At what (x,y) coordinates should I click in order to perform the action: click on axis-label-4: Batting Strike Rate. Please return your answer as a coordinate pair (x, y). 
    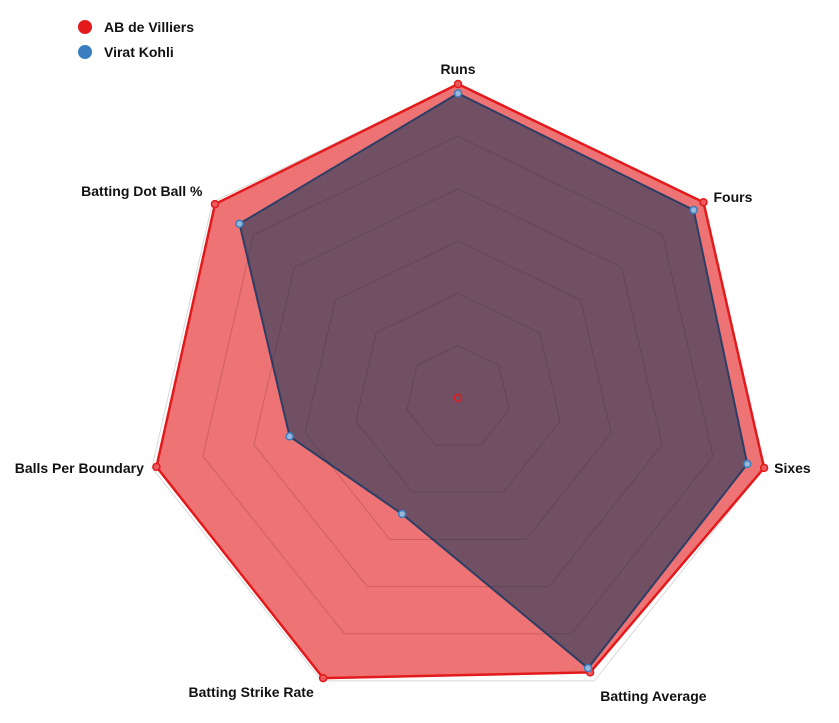
    Looking at the image, I should click on (251, 692).